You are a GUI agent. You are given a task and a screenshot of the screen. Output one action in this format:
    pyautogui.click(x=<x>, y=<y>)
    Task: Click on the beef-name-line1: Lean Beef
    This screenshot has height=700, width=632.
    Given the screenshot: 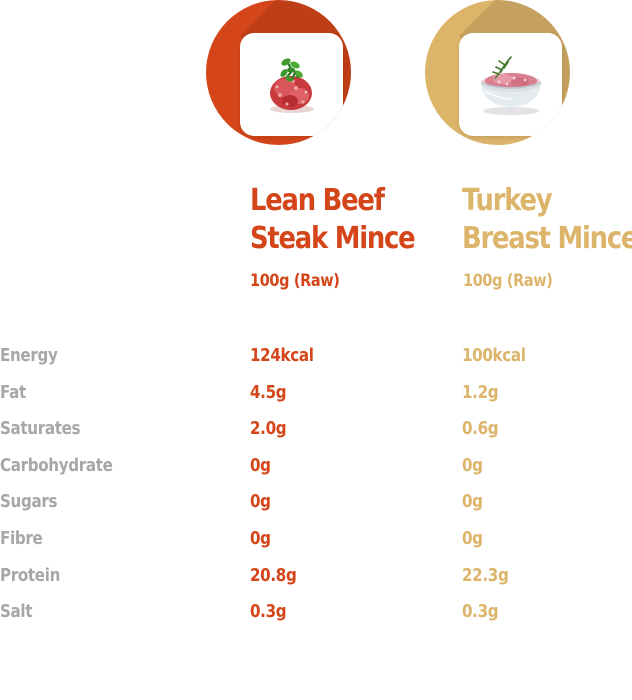 What is the action you would take?
    pyautogui.click(x=317, y=200)
    